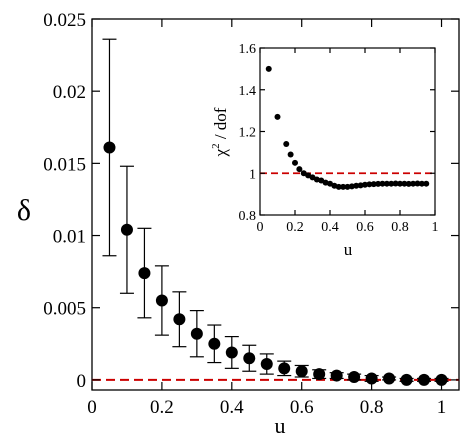  Describe the element at coordinates (295, 227) in the screenshot. I see `inset-x-tick-label-1: 0.2` at that location.